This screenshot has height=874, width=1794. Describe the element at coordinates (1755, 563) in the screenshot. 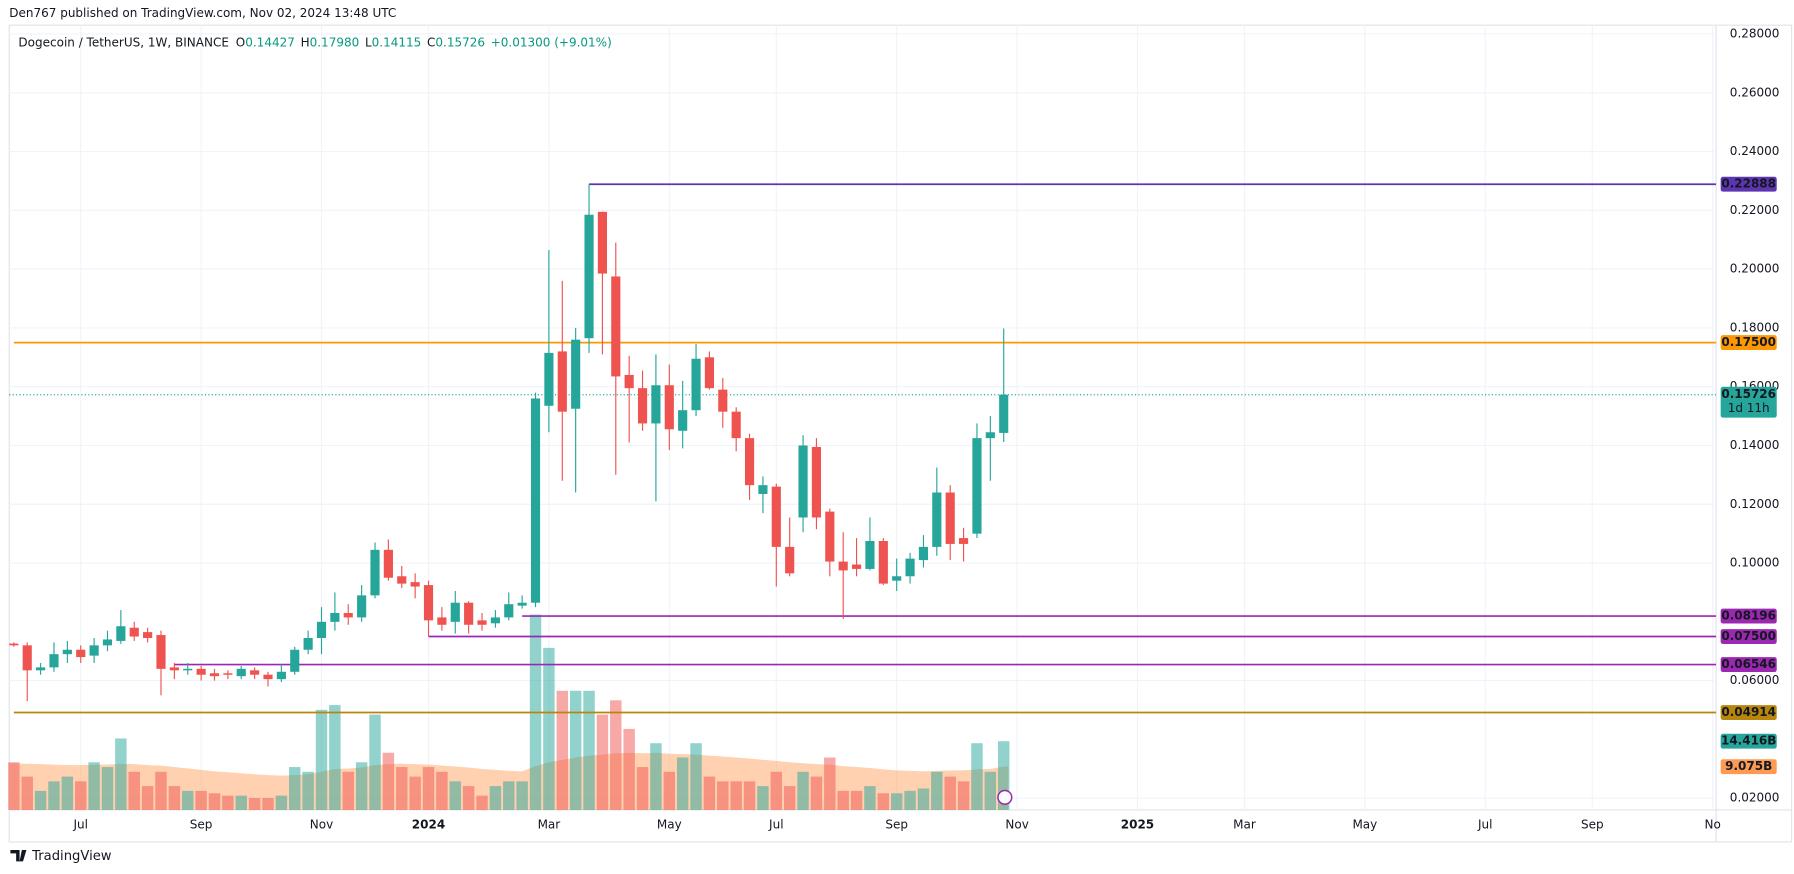

I see `y-tick-label: 0.10000` at that location.